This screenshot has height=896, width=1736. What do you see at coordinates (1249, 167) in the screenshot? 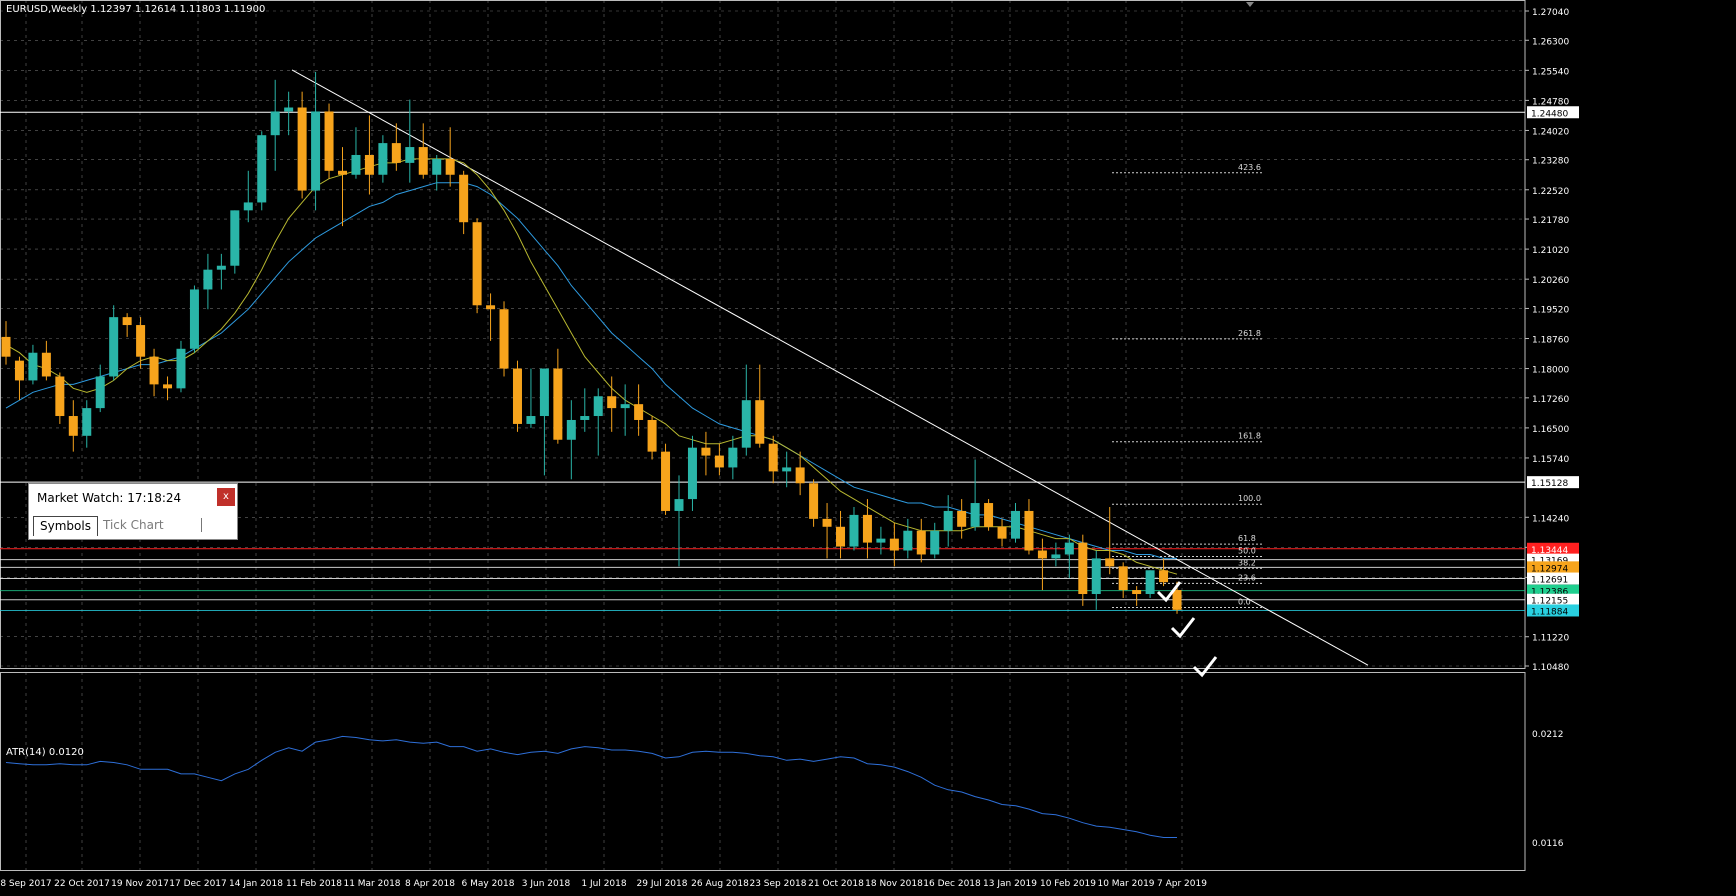
I see `fibonacci-label: 423.6` at bounding box center [1249, 167].